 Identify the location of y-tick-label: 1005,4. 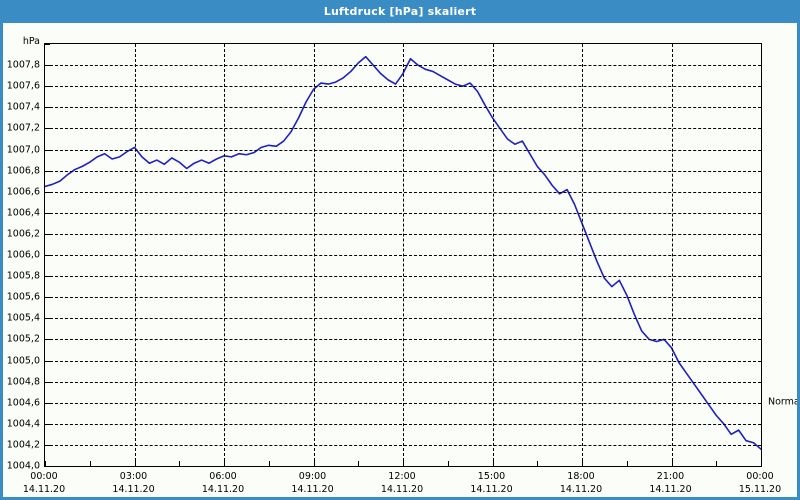
(23, 318).